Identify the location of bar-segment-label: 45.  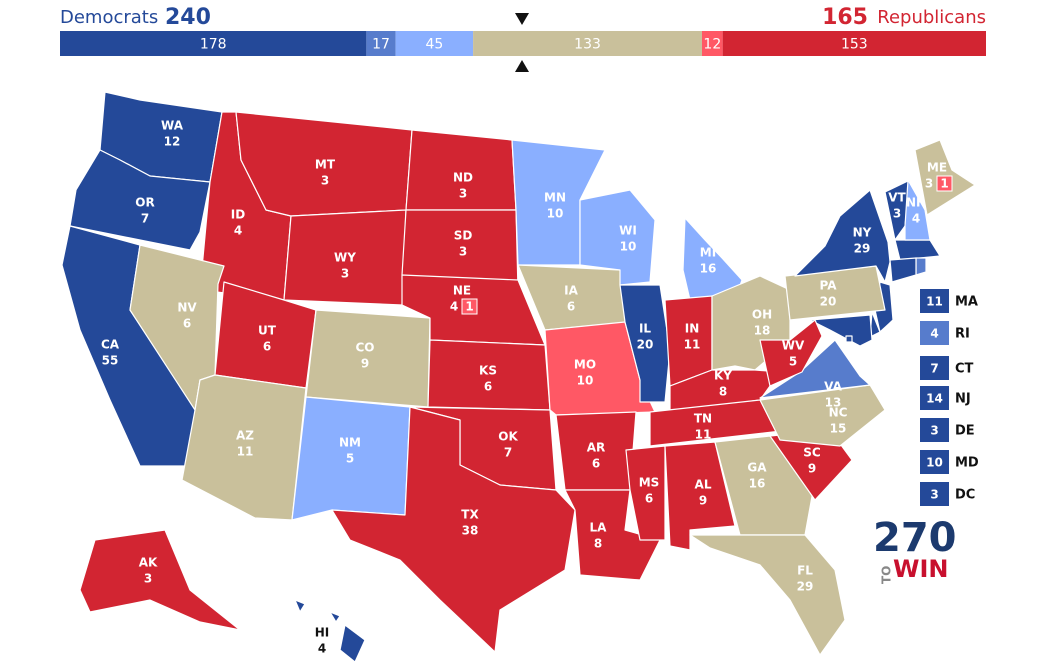
(434, 45).